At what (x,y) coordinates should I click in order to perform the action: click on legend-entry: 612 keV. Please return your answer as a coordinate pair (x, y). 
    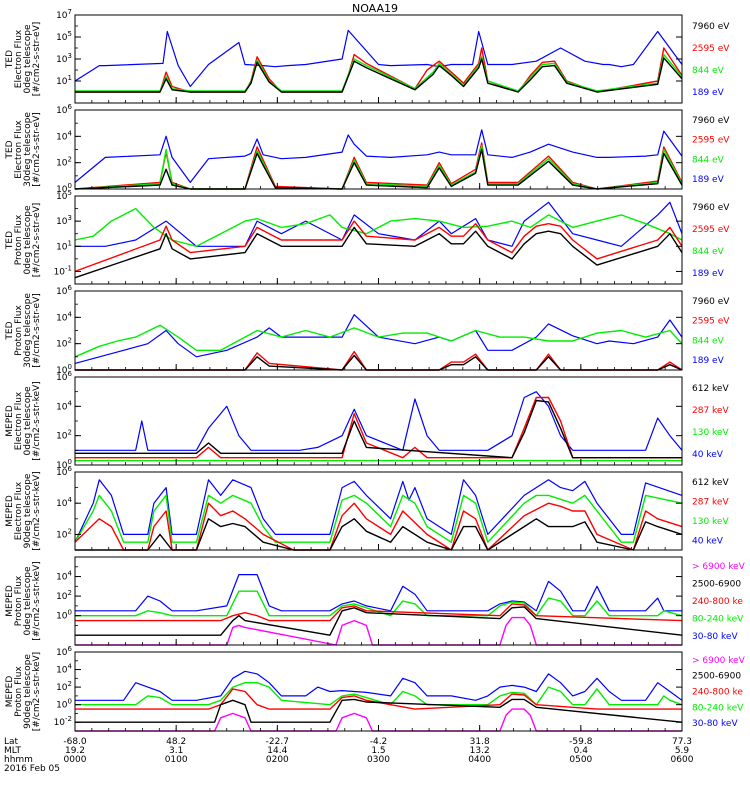
    Looking at the image, I should click on (710, 389).